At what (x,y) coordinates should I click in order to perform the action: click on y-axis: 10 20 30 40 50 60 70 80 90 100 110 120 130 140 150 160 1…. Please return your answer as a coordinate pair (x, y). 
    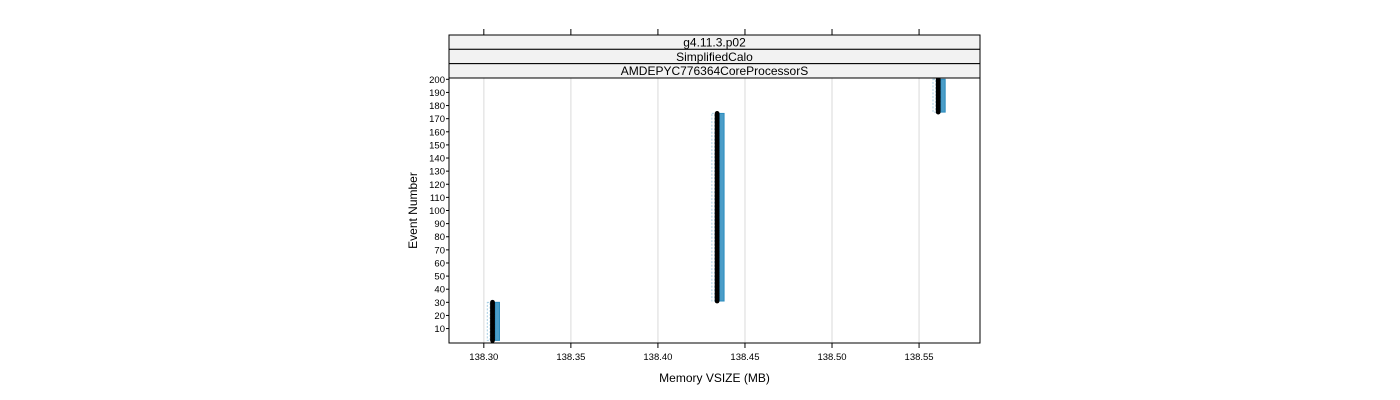
    Looking at the image, I should click on (439, 205).